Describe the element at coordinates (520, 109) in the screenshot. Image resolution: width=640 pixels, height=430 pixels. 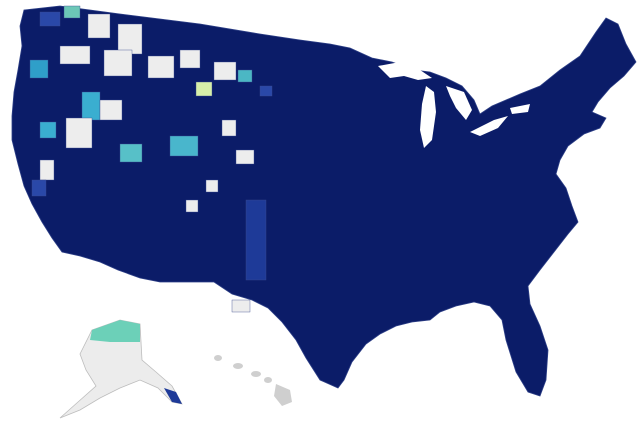
I see `lake-ontario` at that location.